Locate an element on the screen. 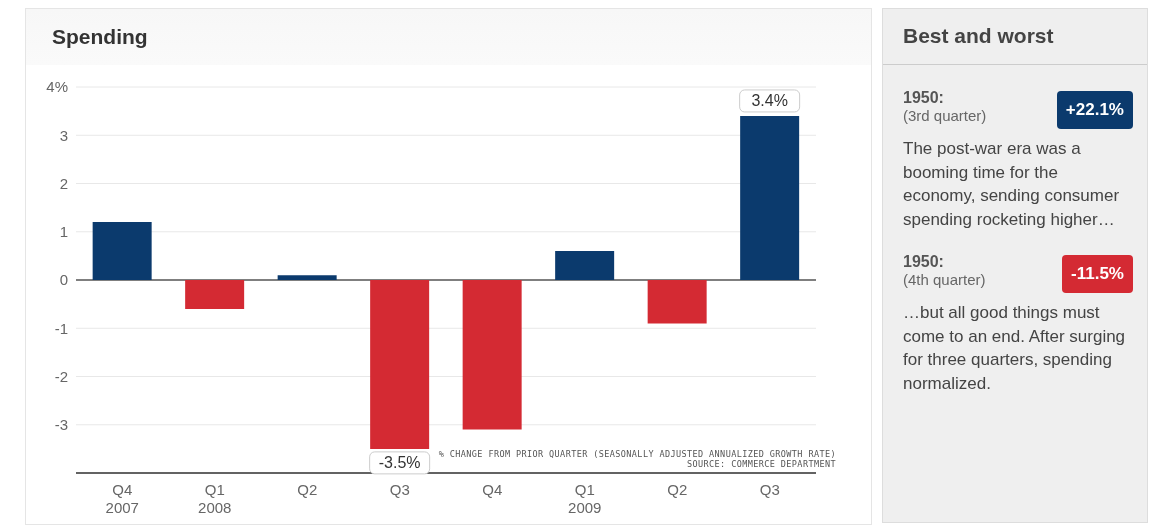 The image size is (1150, 531). text: Best and worst is located at coordinates (1015, 37).